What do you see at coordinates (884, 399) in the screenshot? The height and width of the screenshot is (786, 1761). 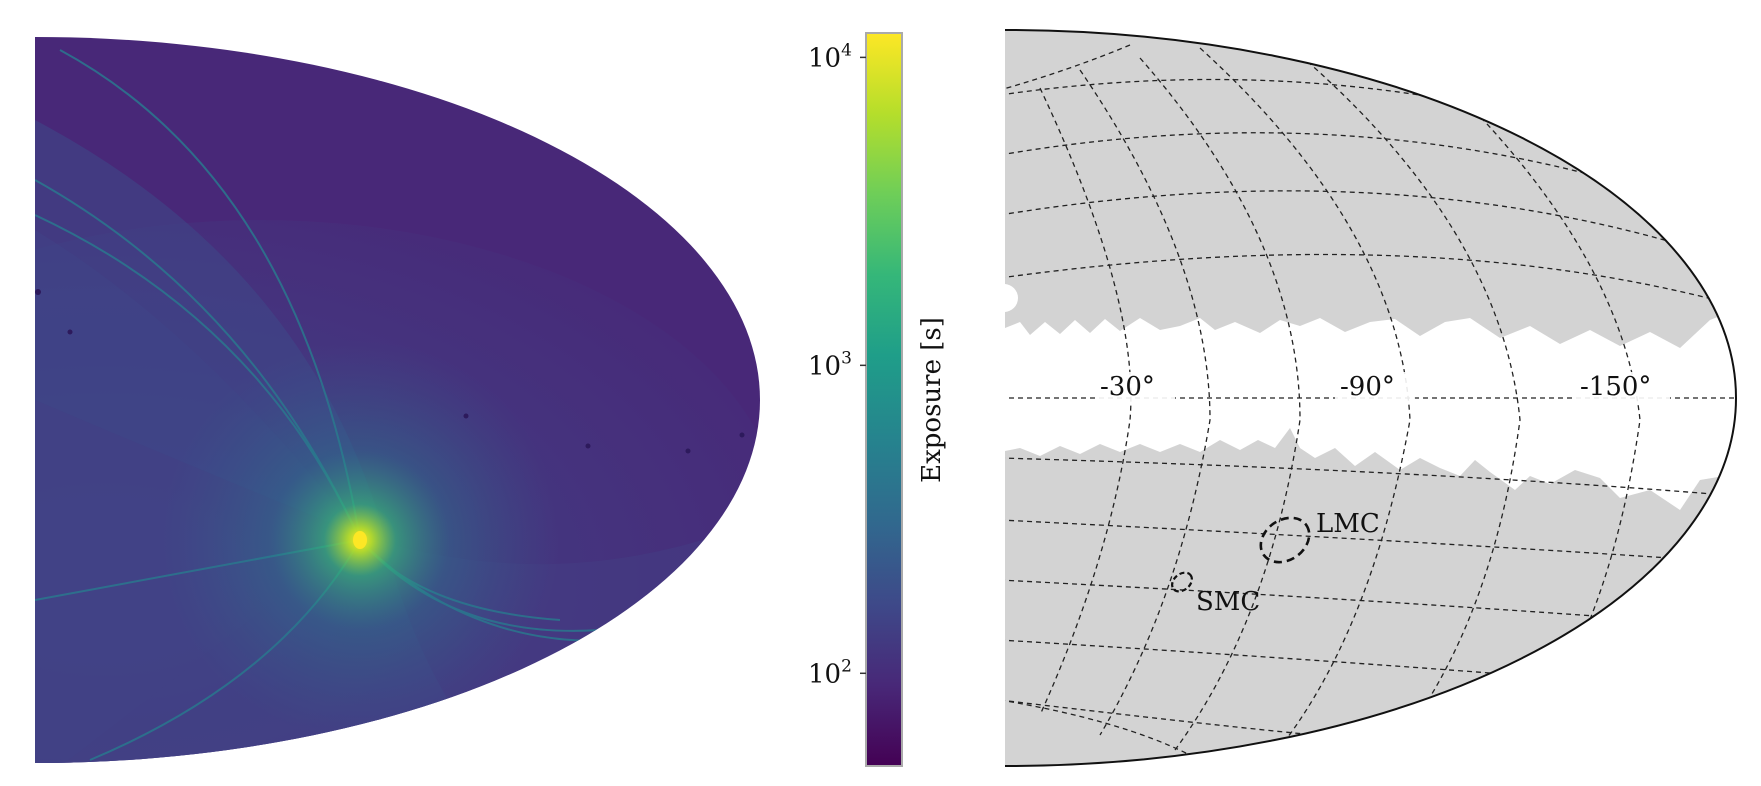 I see `colorbar-gradient` at bounding box center [884, 399].